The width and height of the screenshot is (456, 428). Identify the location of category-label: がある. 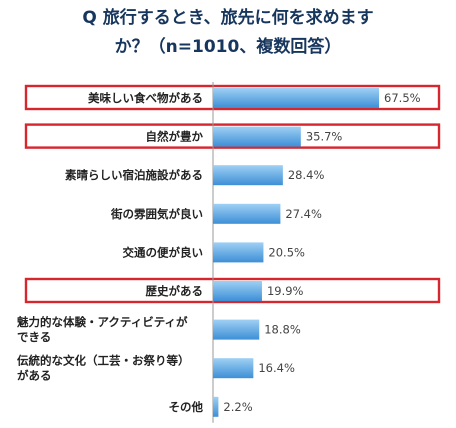
(34, 376).